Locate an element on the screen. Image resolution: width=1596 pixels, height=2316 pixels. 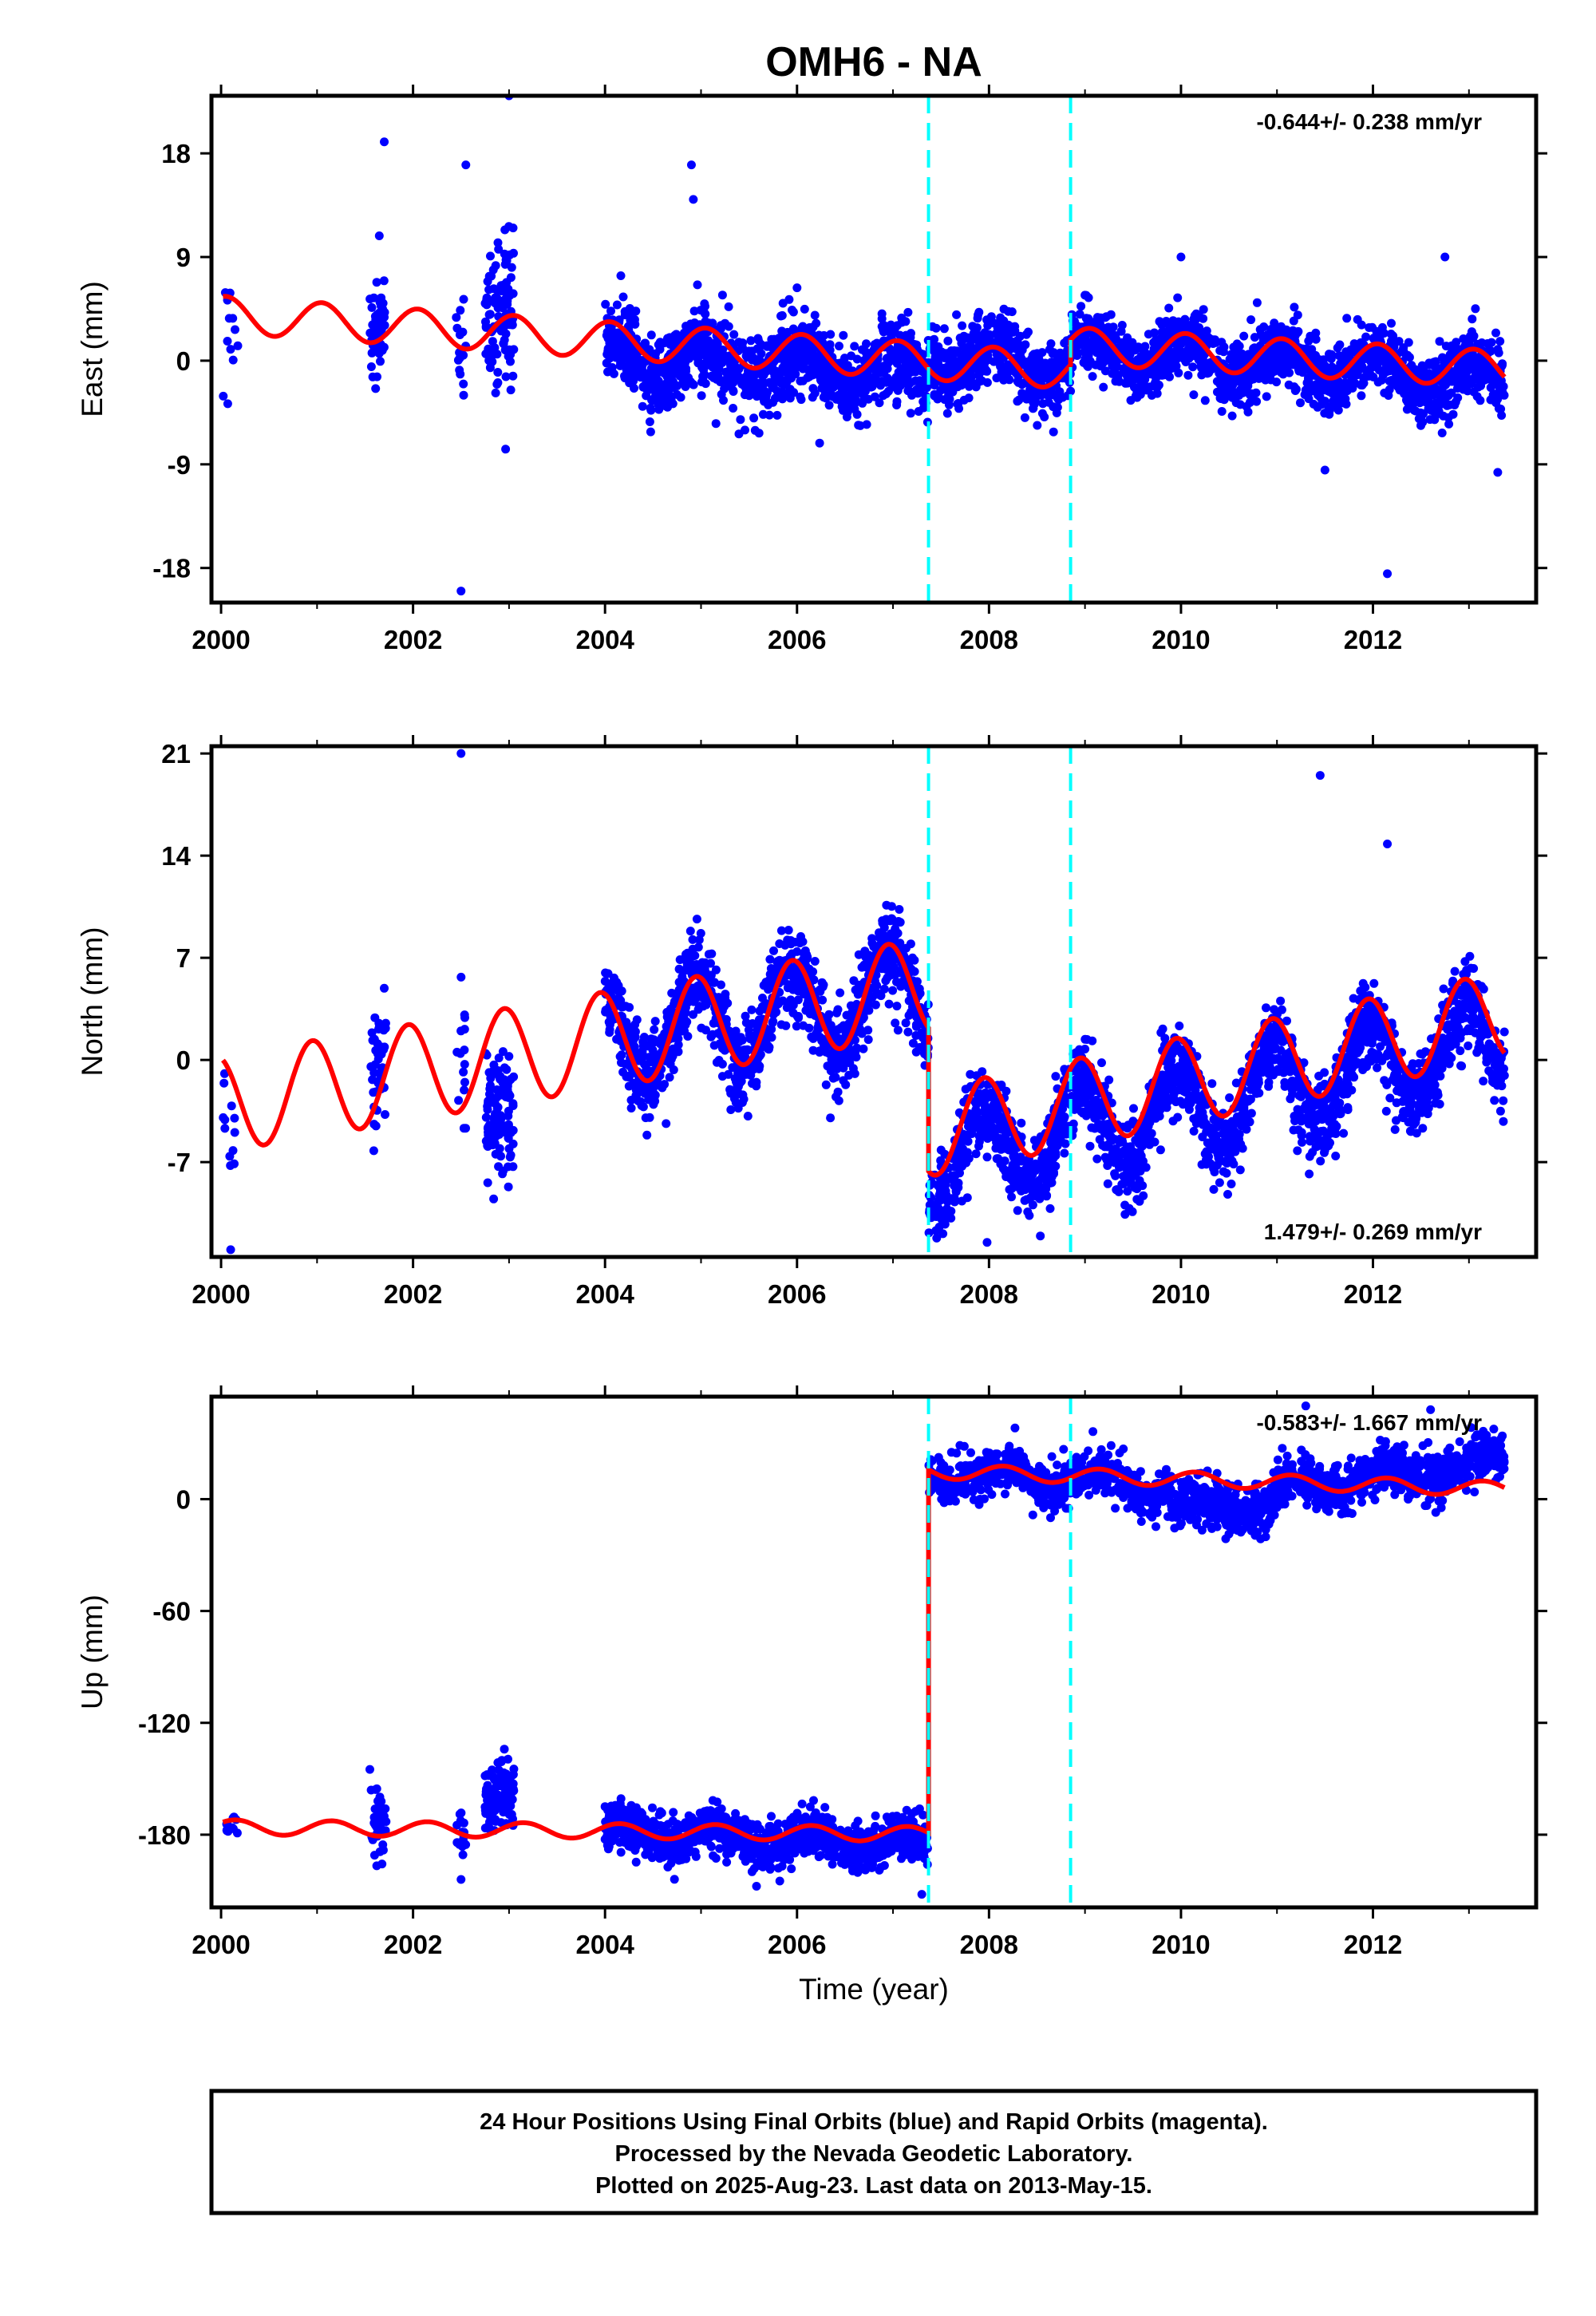
y-tick-label: 9 is located at coordinates (183, 257).